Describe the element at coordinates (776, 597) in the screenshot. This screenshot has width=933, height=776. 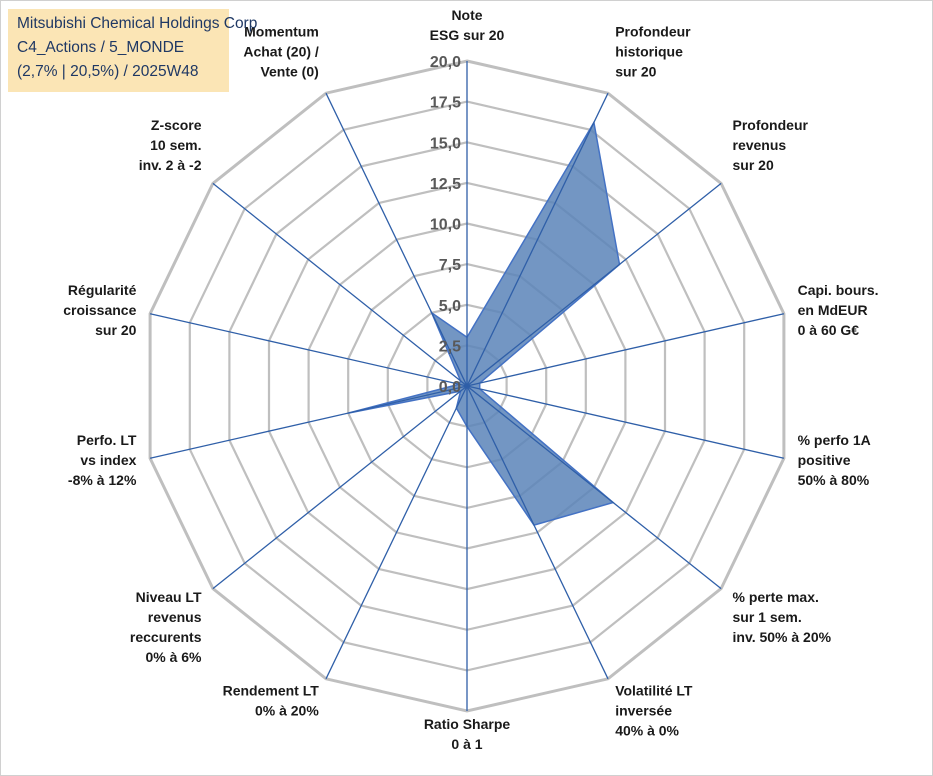
I see `category-label-5-line-0: % perte max.` at that location.